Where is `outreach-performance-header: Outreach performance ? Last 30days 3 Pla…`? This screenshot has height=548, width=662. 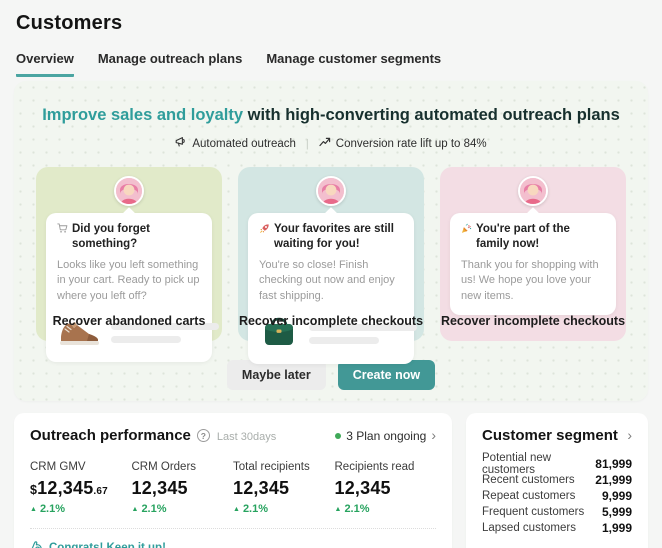 outreach-performance-header: Outreach performance ? Last 30days 3 Pla… is located at coordinates (233, 435).